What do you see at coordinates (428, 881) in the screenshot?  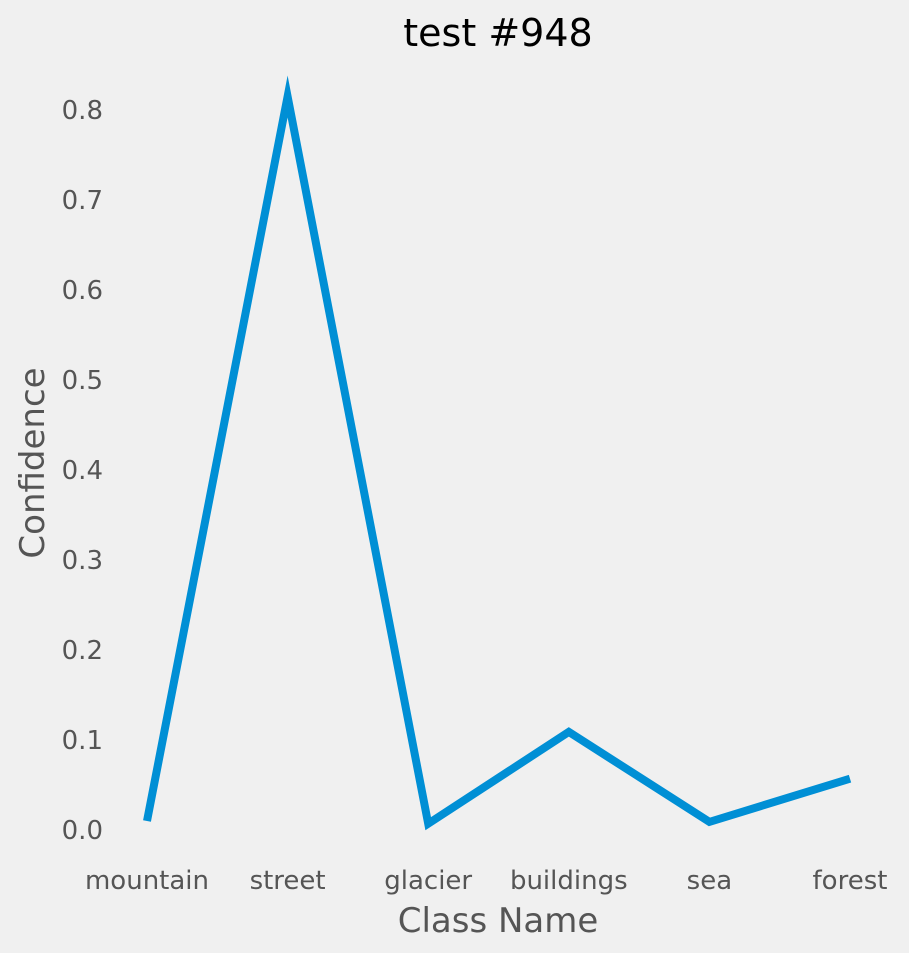 I see `x-tick-label: glacier` at bounding box center [428, 881].